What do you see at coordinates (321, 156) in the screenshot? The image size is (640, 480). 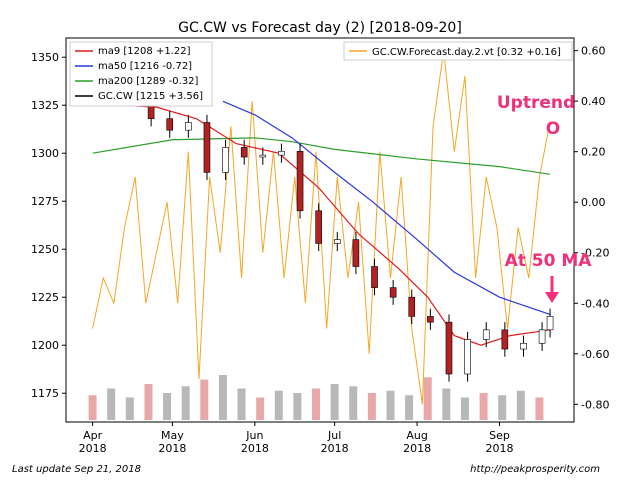 I see `ma200-line` at bounding box center [321, 156].